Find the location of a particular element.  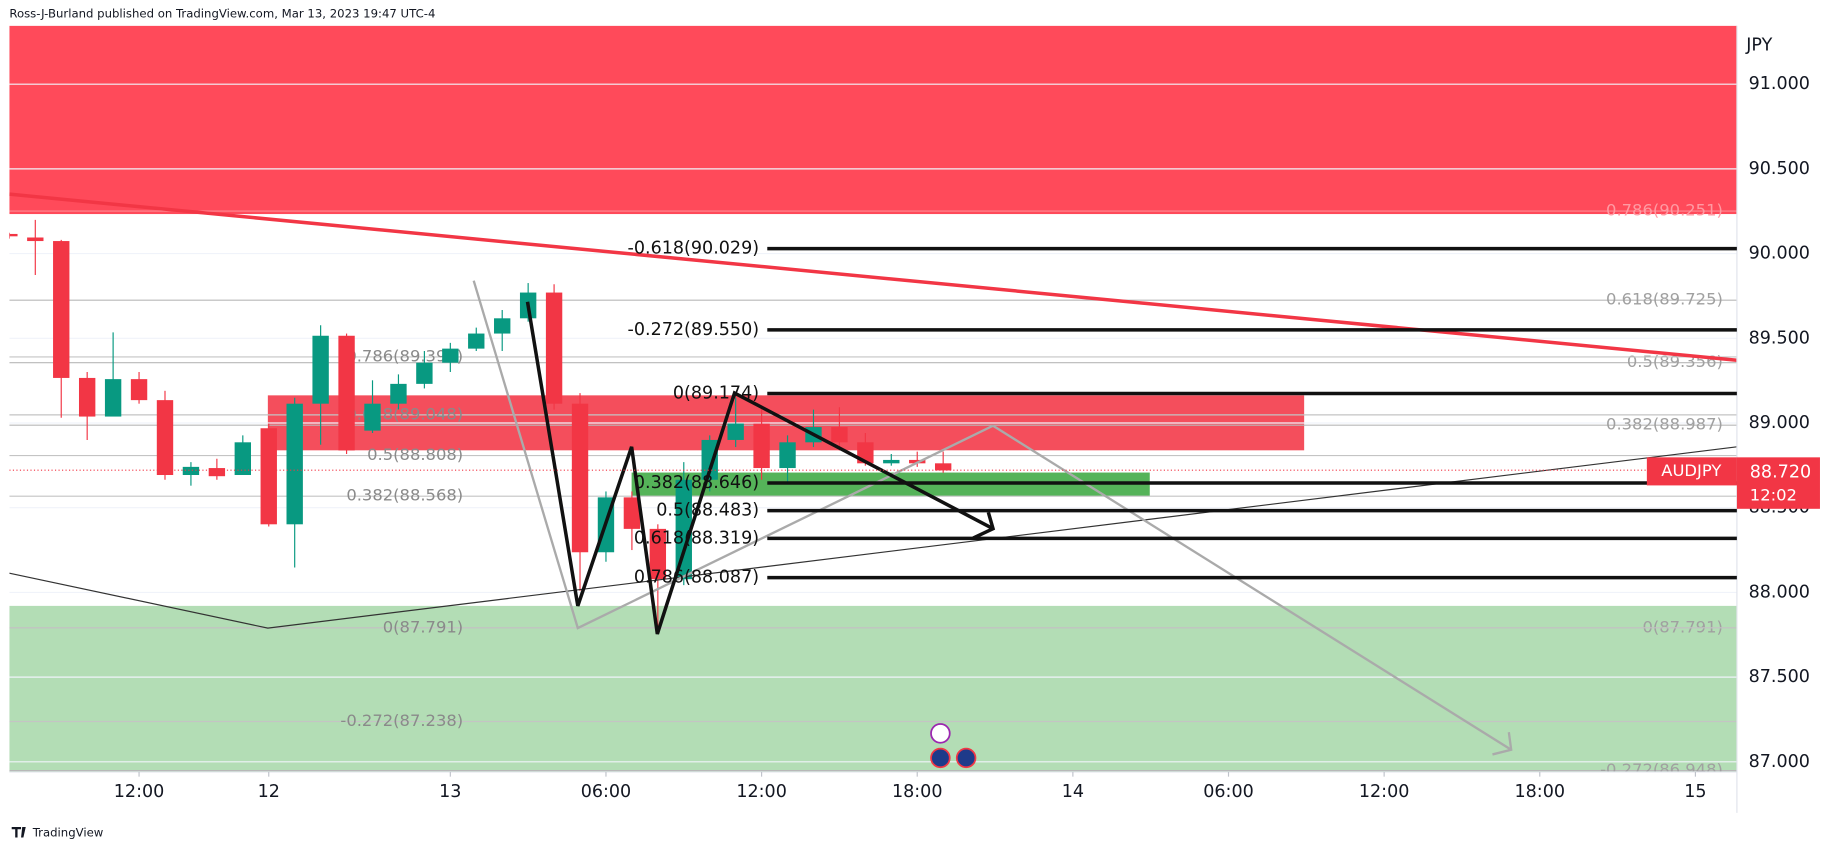

fib-label: -0.272(87.238) is located at coordinates (401, 720).